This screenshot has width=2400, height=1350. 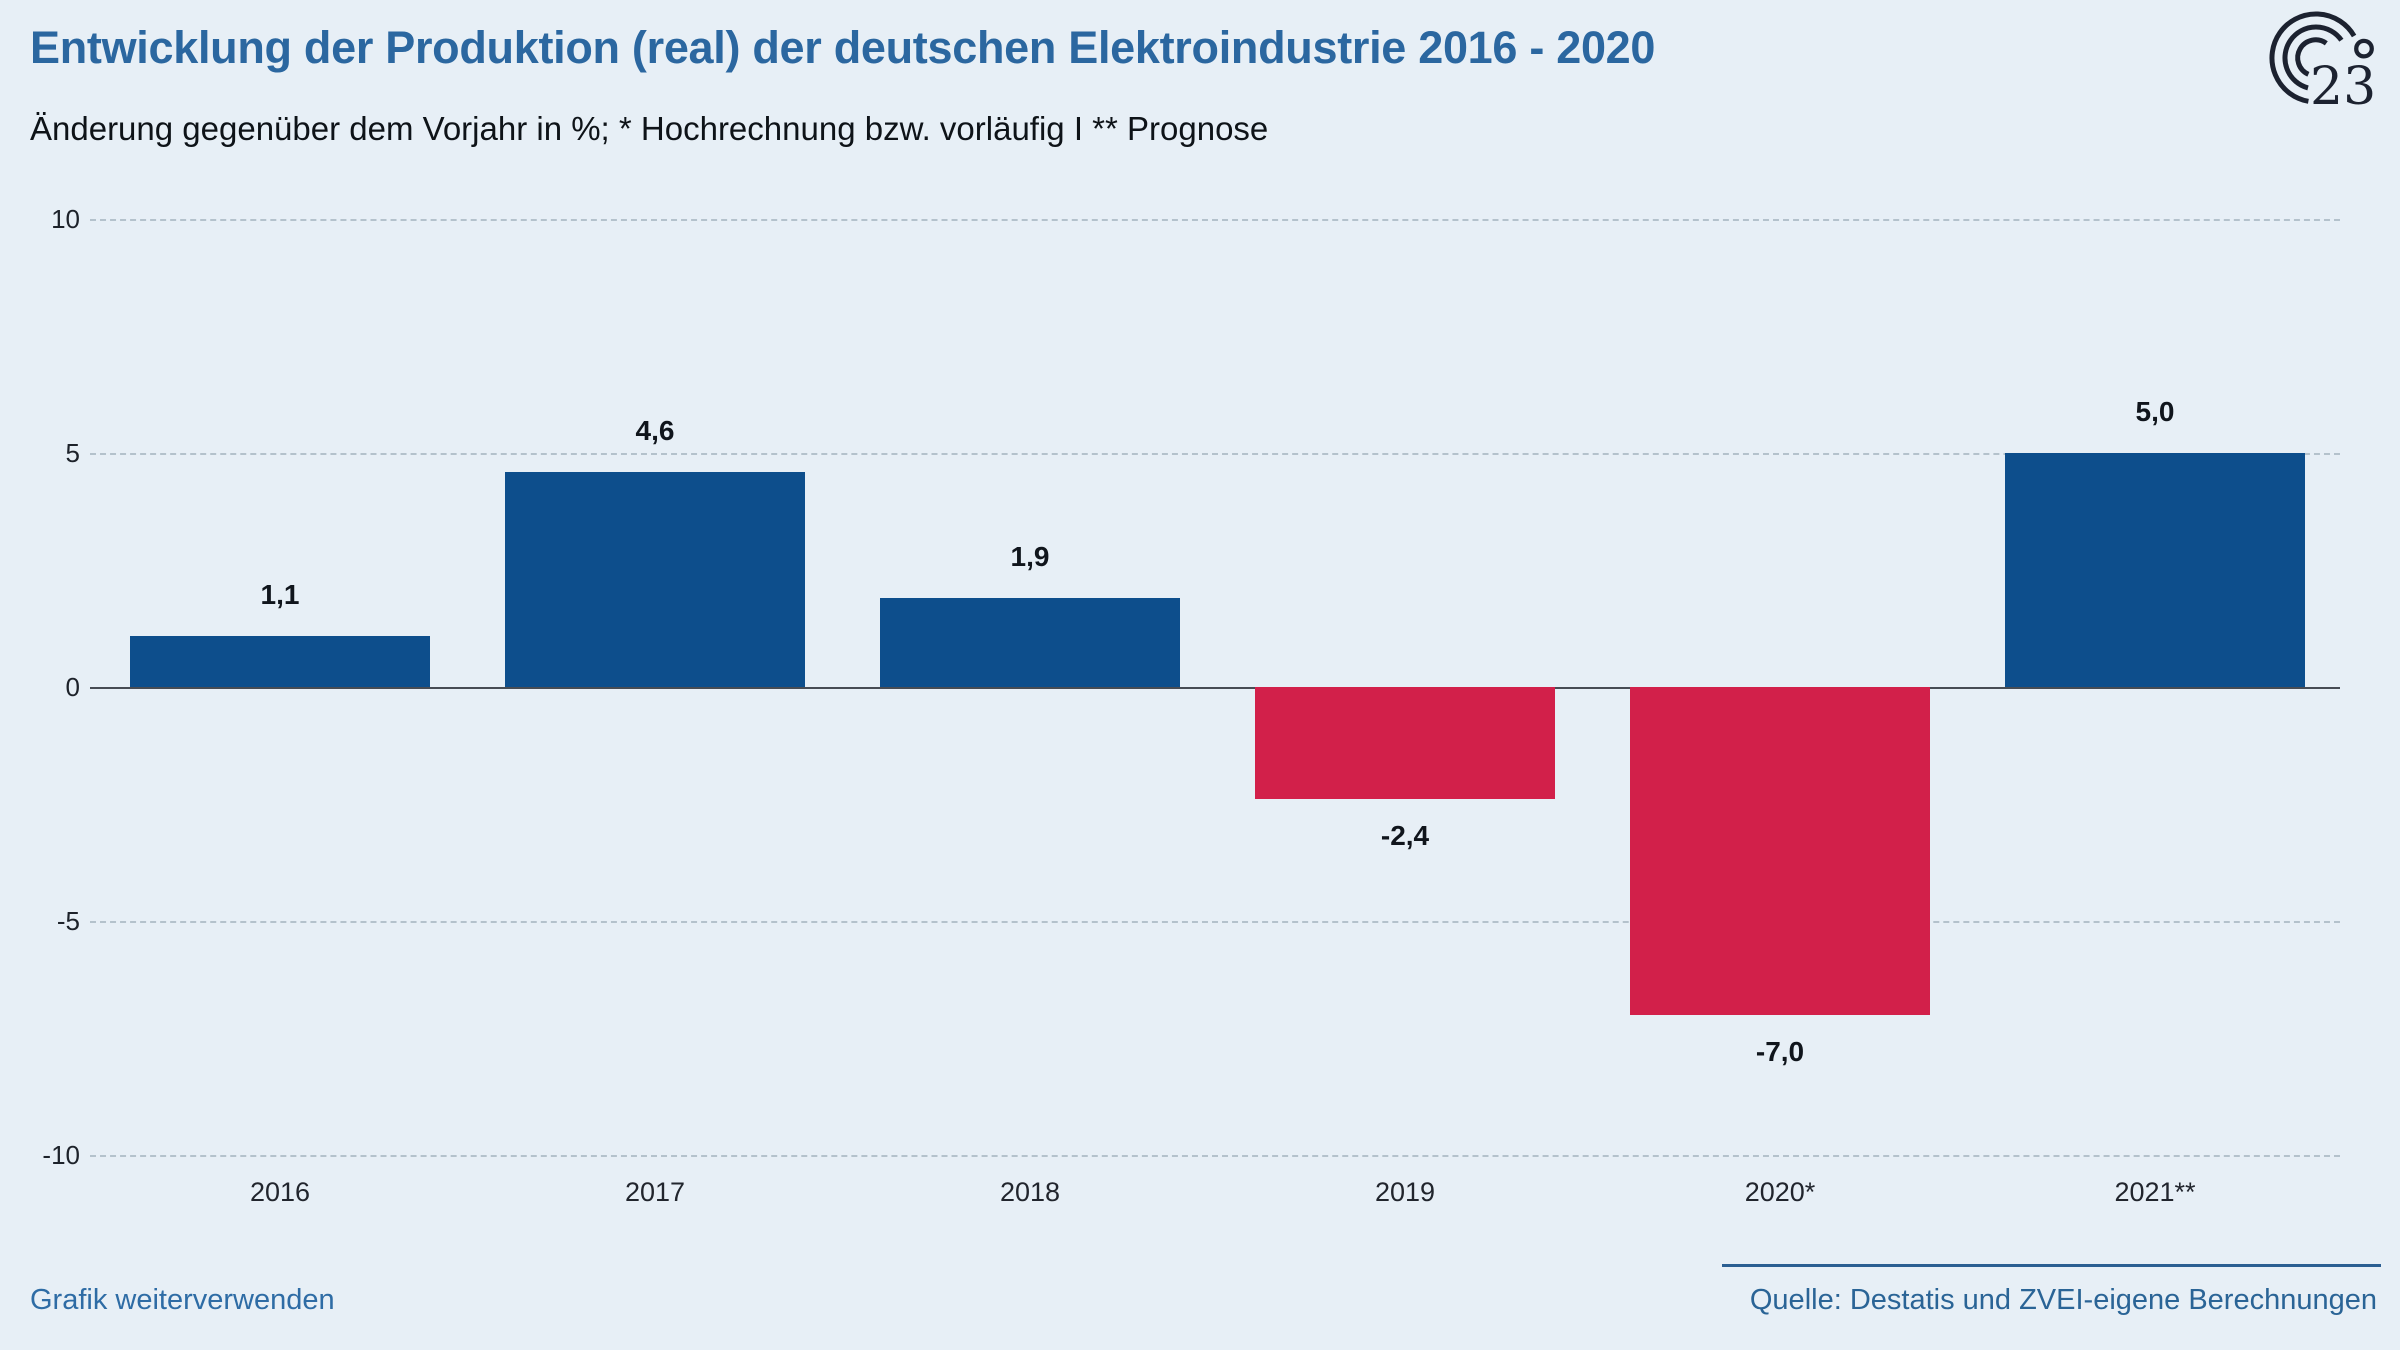 I want to click on logo-number: 23, so click(x=2343, y=87).